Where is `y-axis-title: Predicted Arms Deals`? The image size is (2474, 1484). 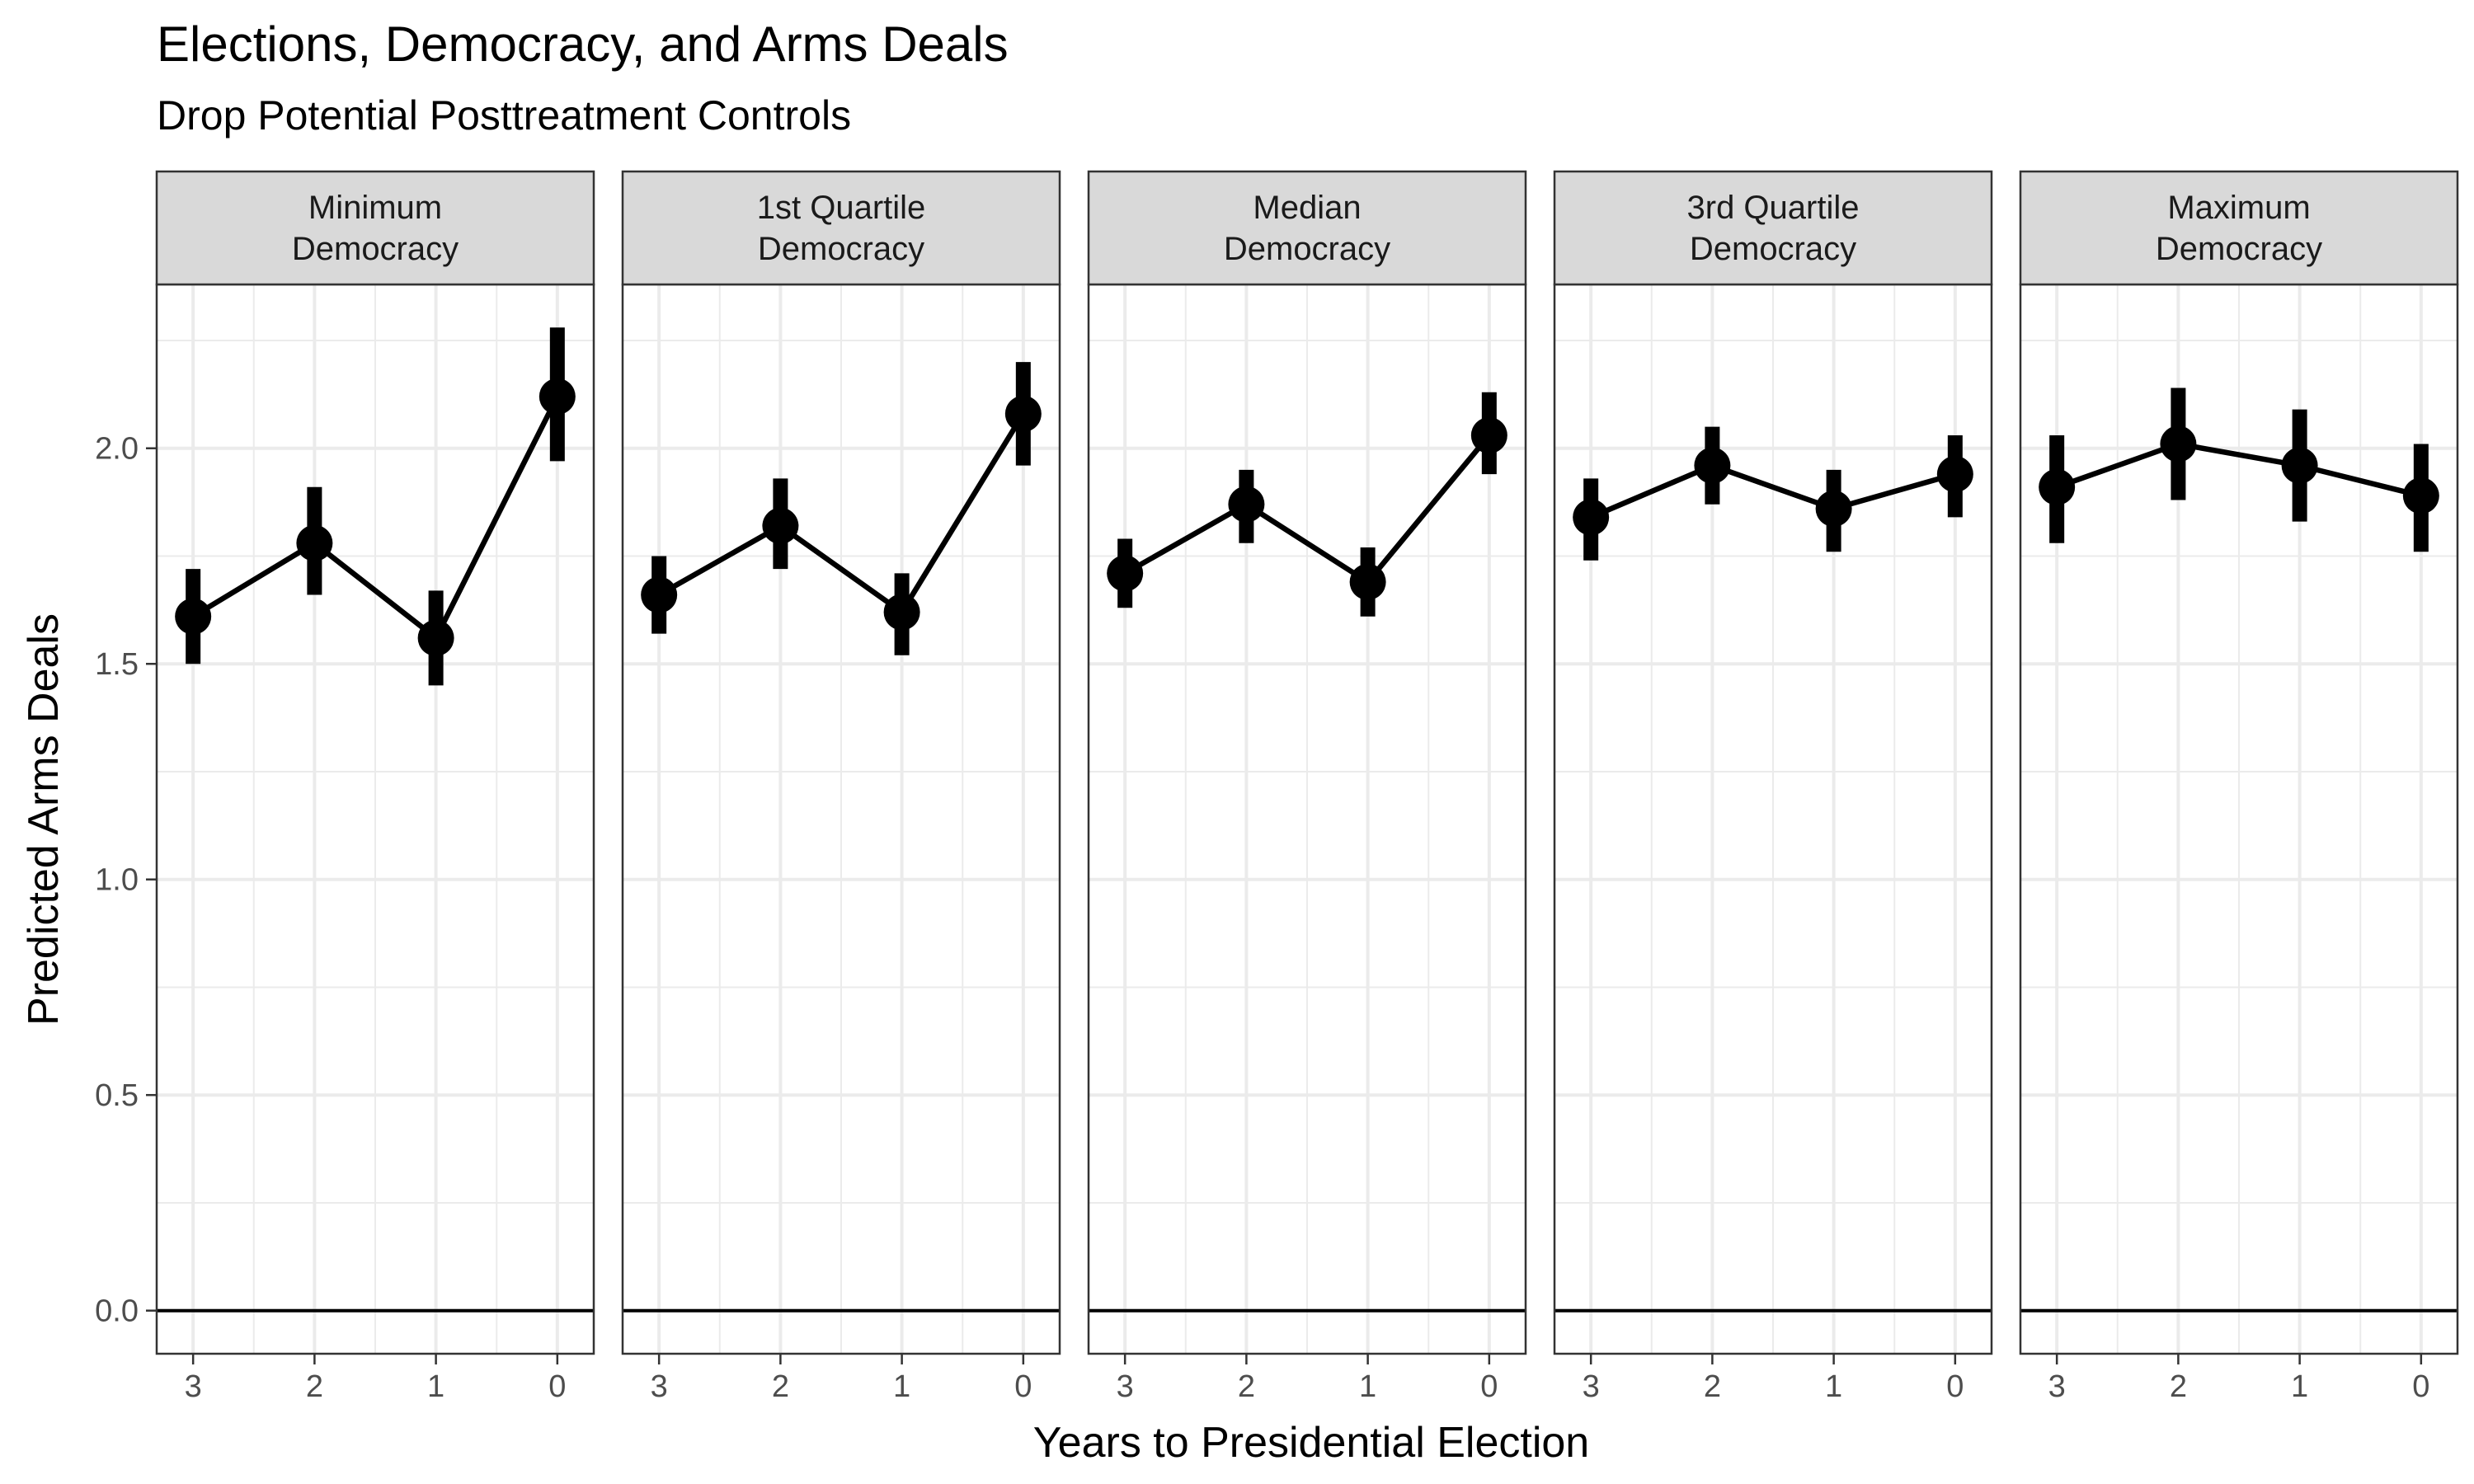
y-axis-title: Predicted Arms Deals is located at coordinates (44, 819).